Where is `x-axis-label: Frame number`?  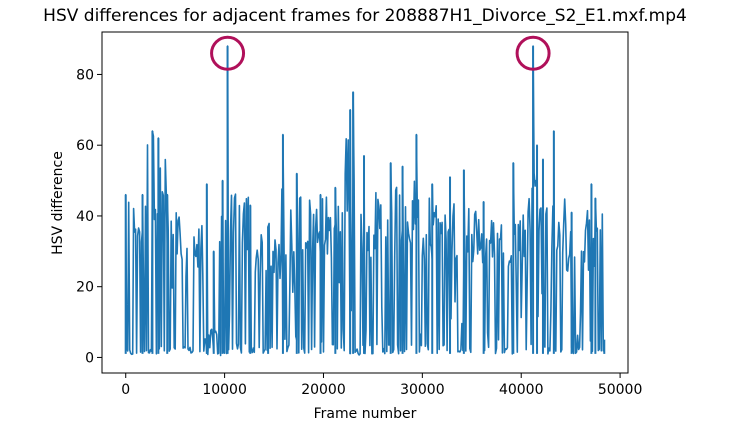 x-axis-label: Frame number is located at coordinates (365, 414).